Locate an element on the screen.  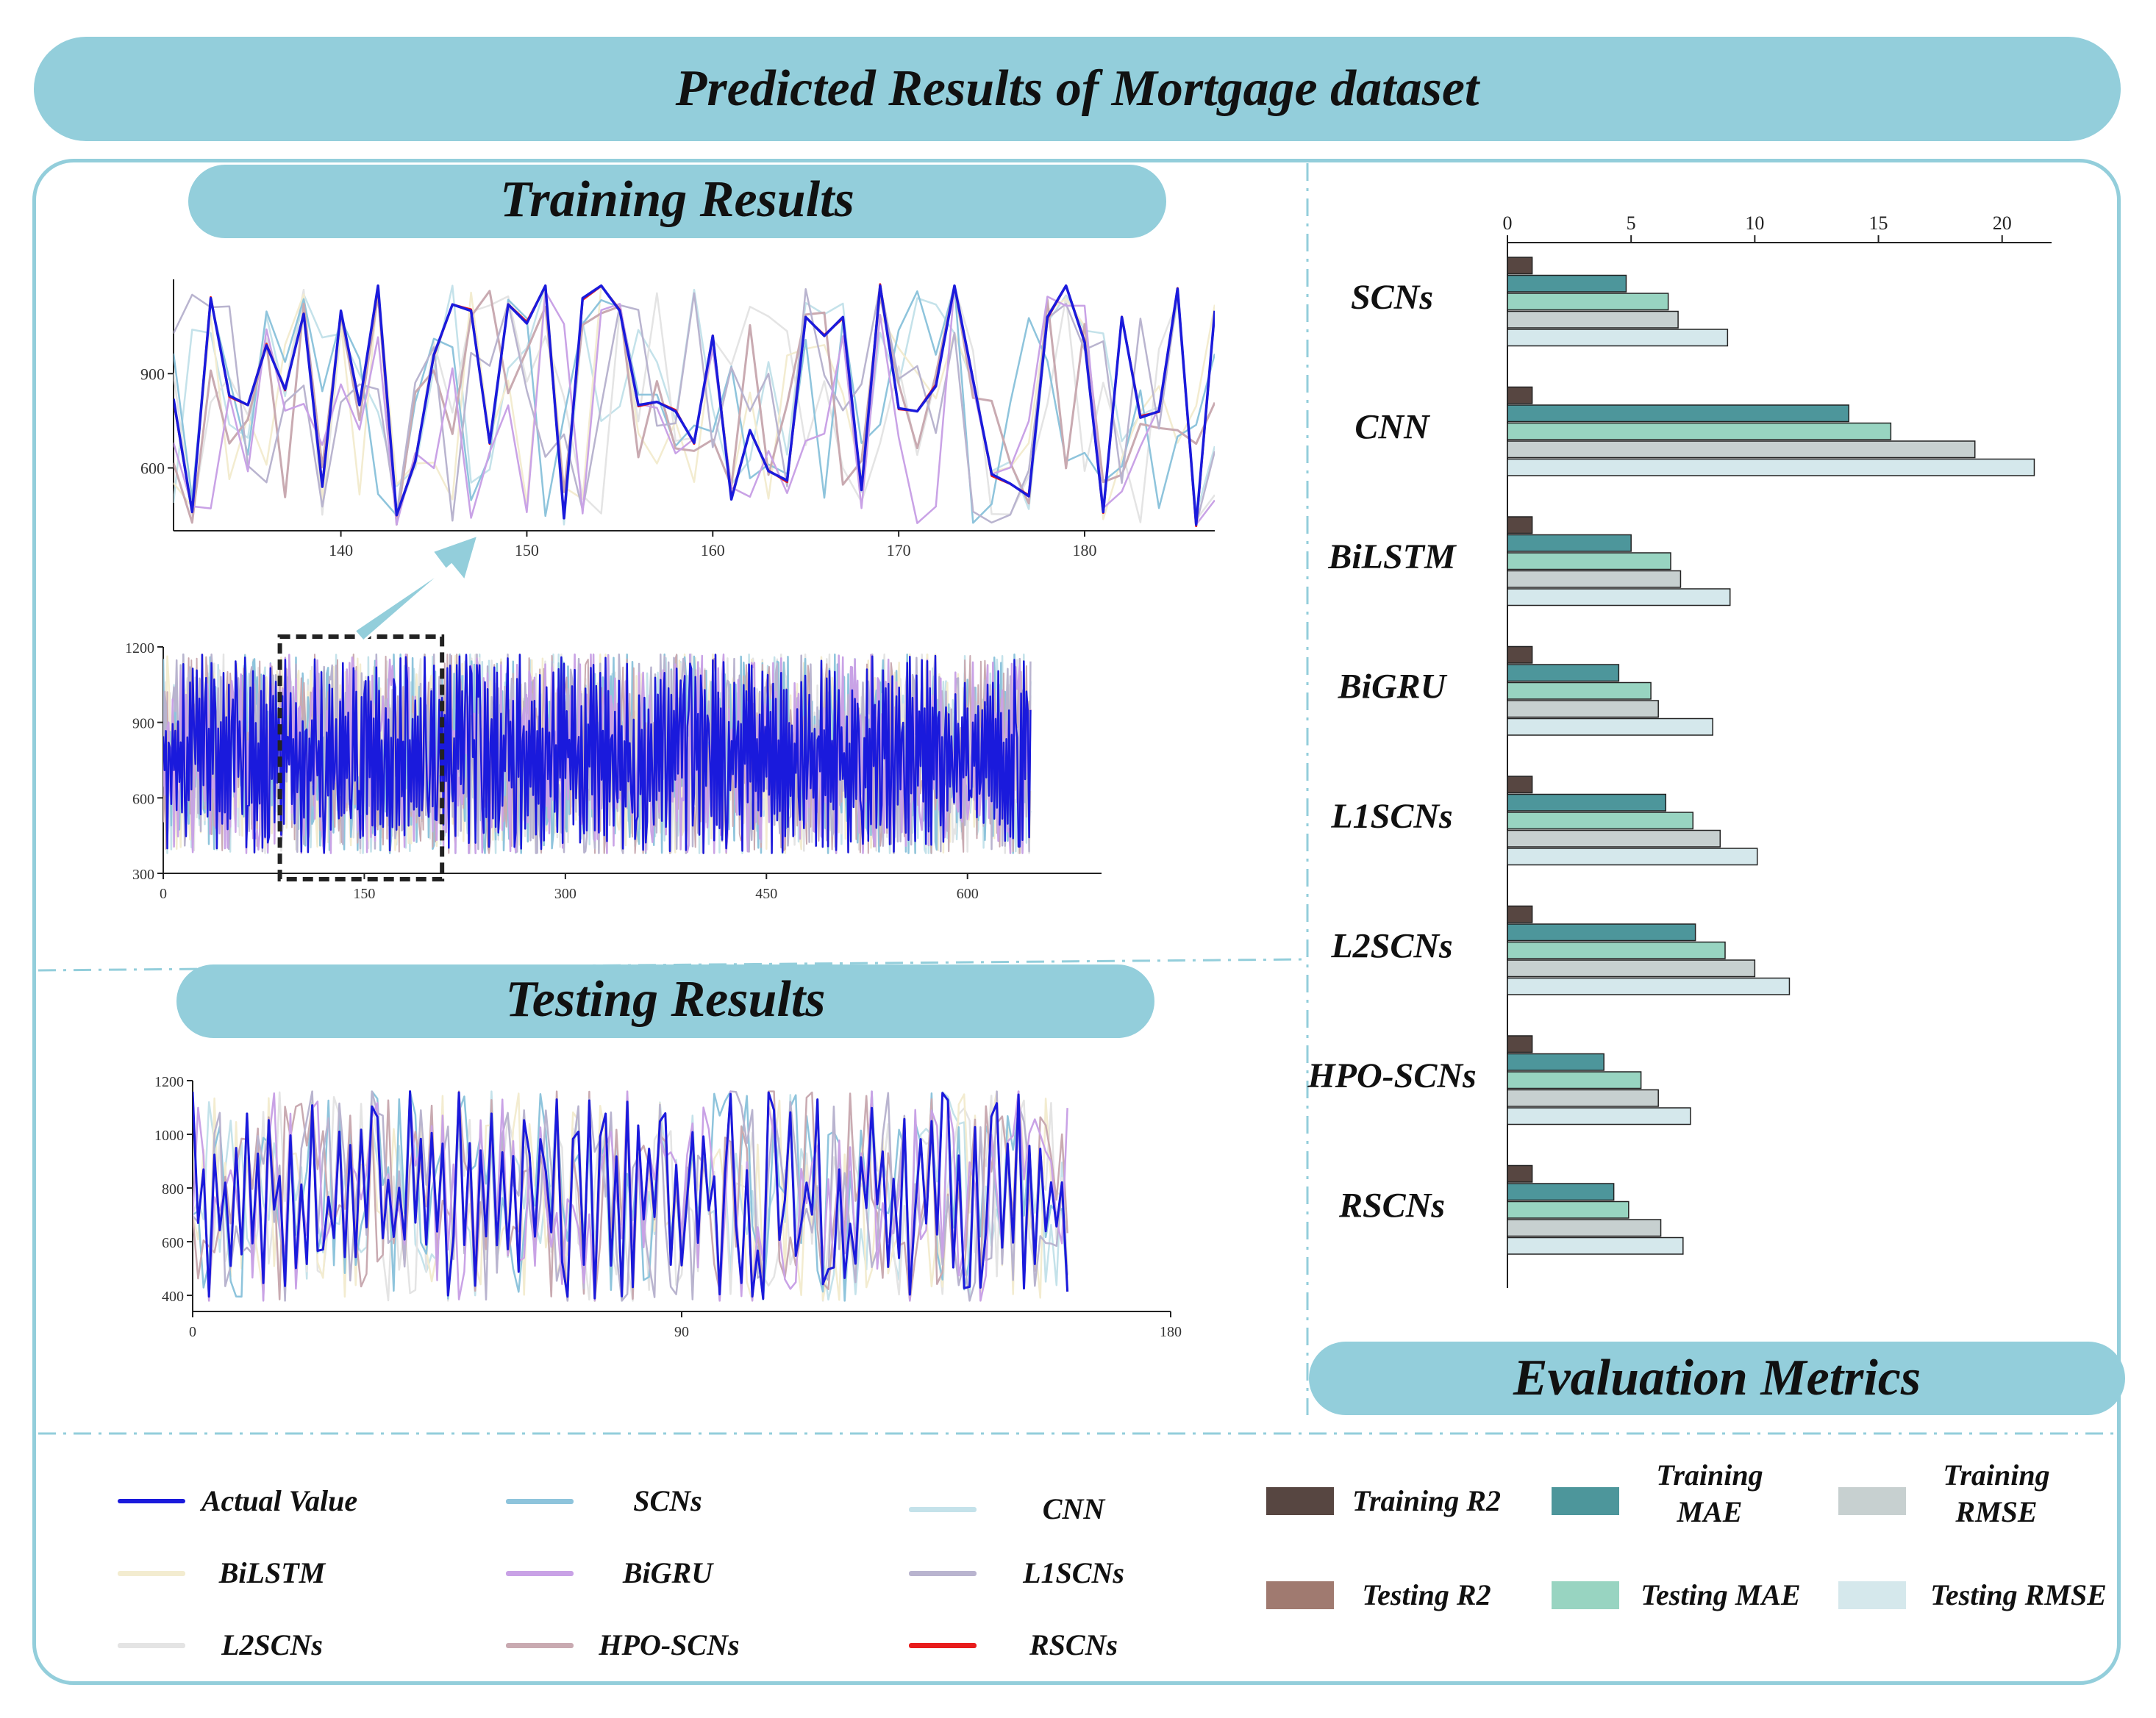
training-title: Training Results is located at coordinates (677, 199).